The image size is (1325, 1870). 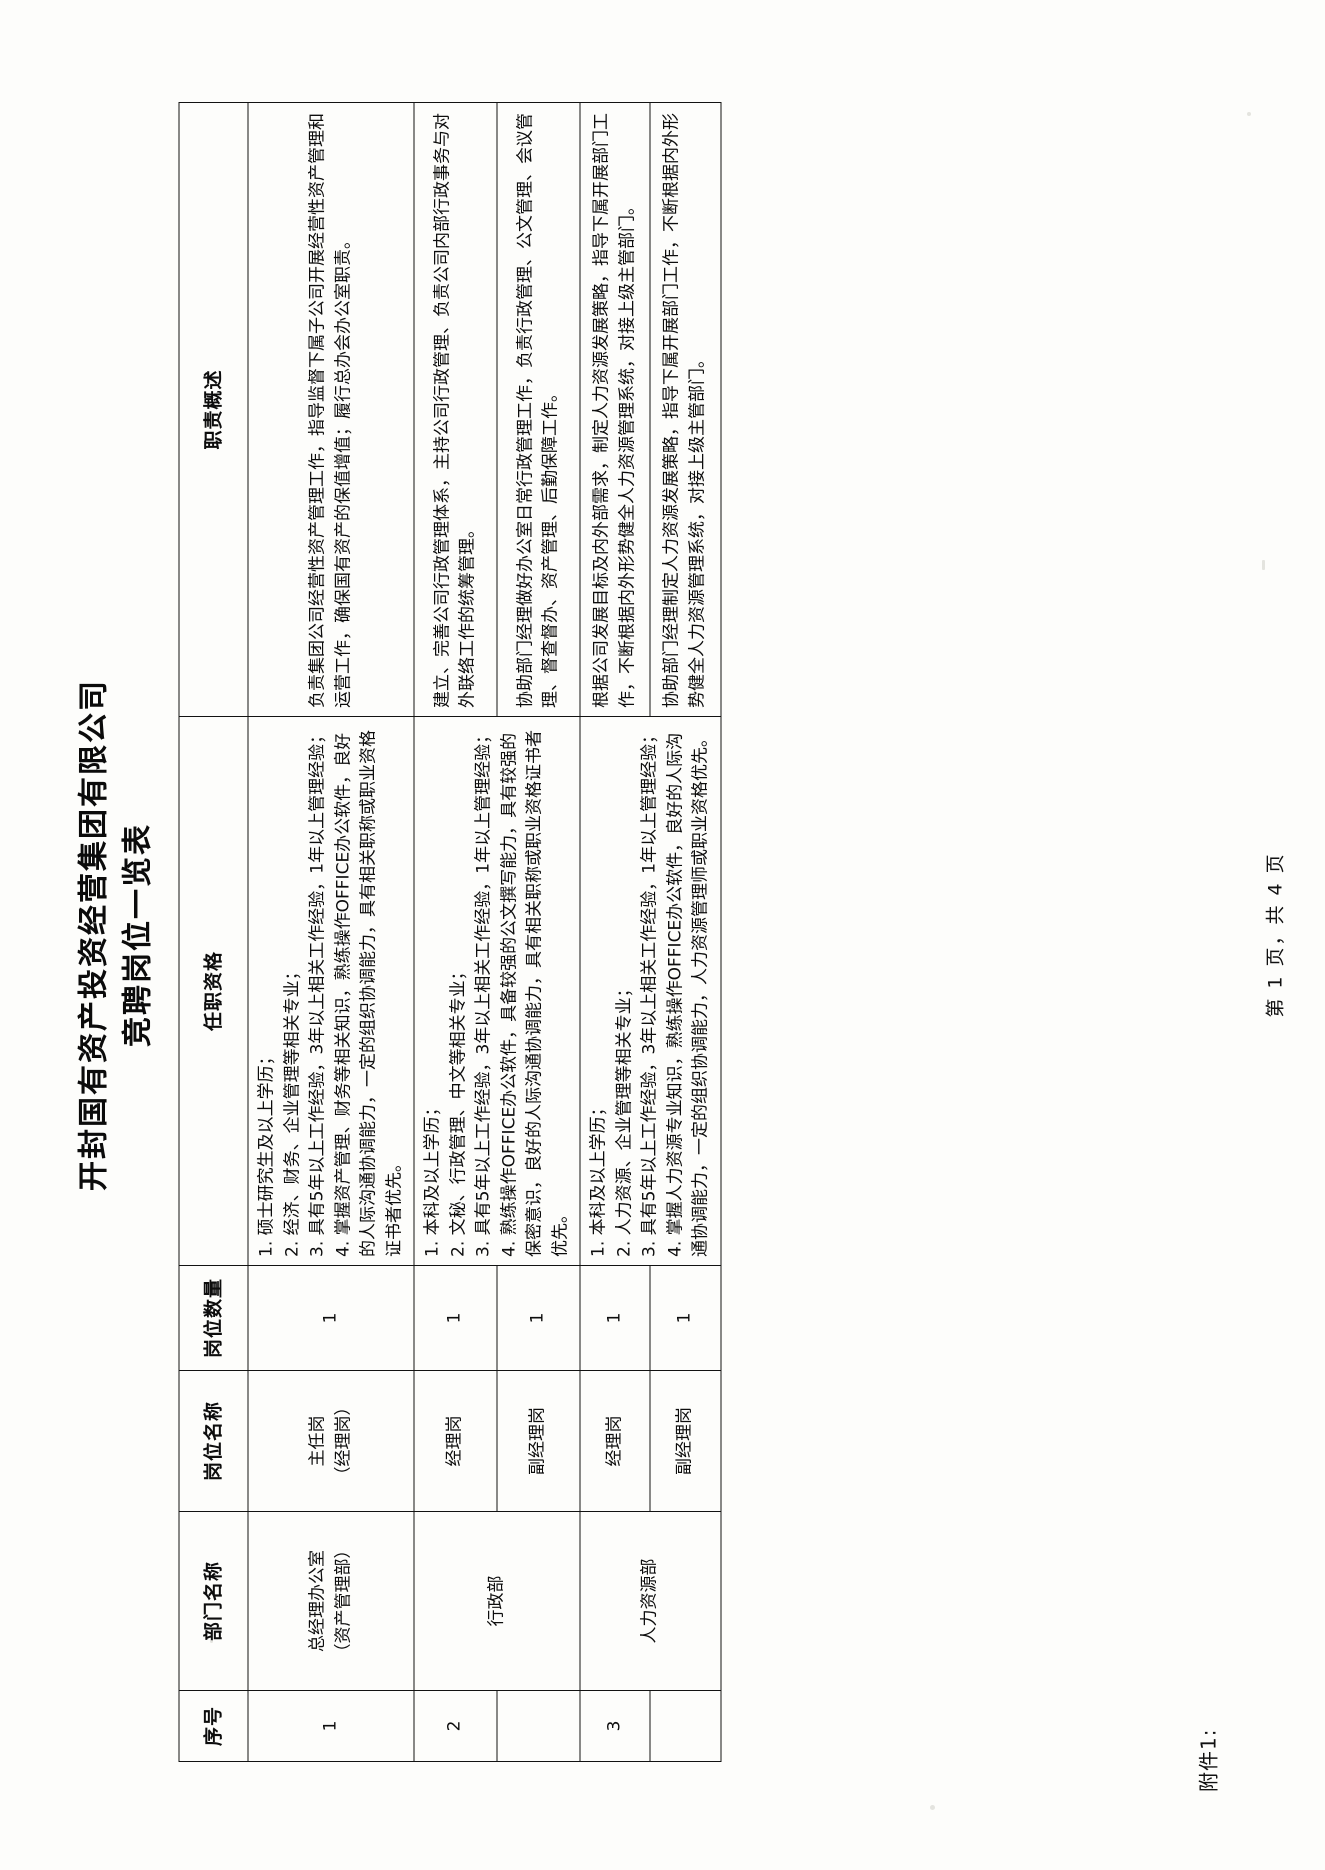 I want to click on attachment-label: 附件1:, so click(x=1208, y=1760).